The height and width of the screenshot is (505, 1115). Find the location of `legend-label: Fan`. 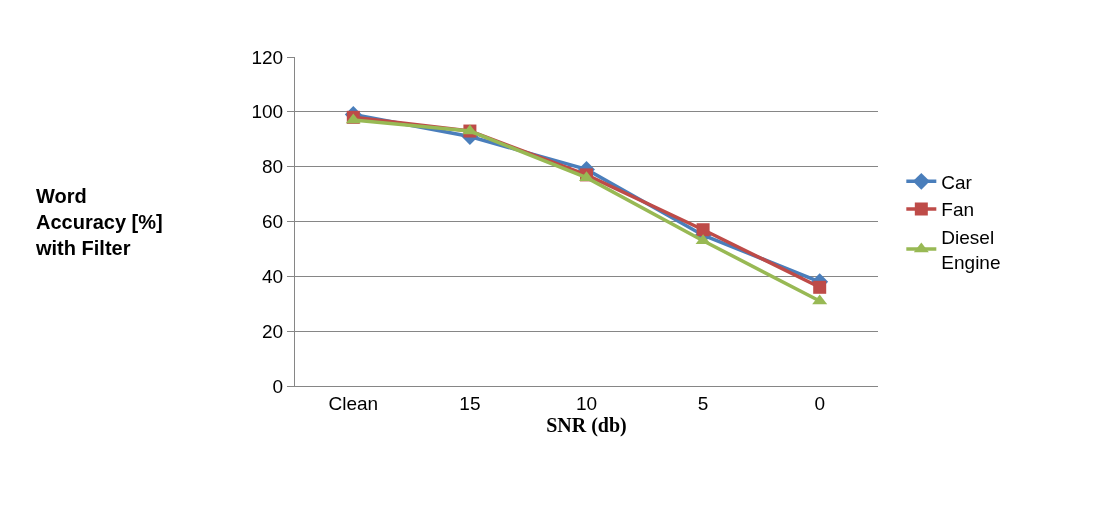

legend-label: Fan is located at coordinates (958, 210).